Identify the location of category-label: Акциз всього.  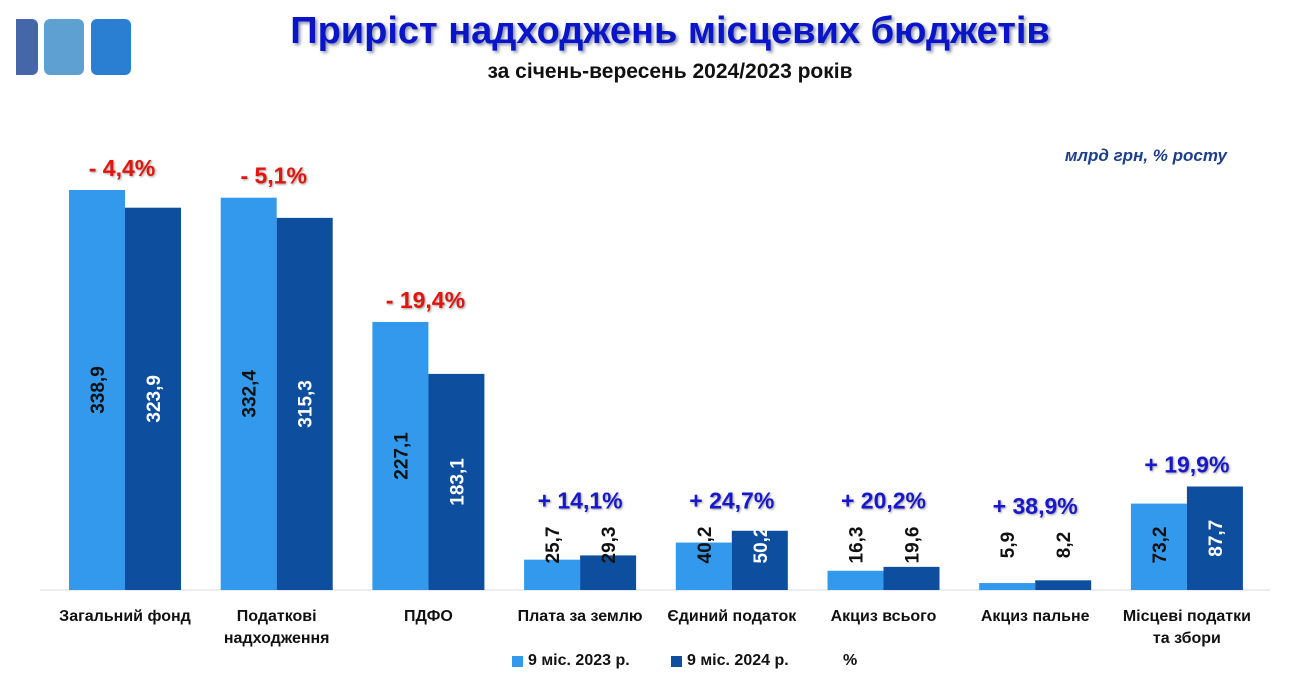
(884, 616).